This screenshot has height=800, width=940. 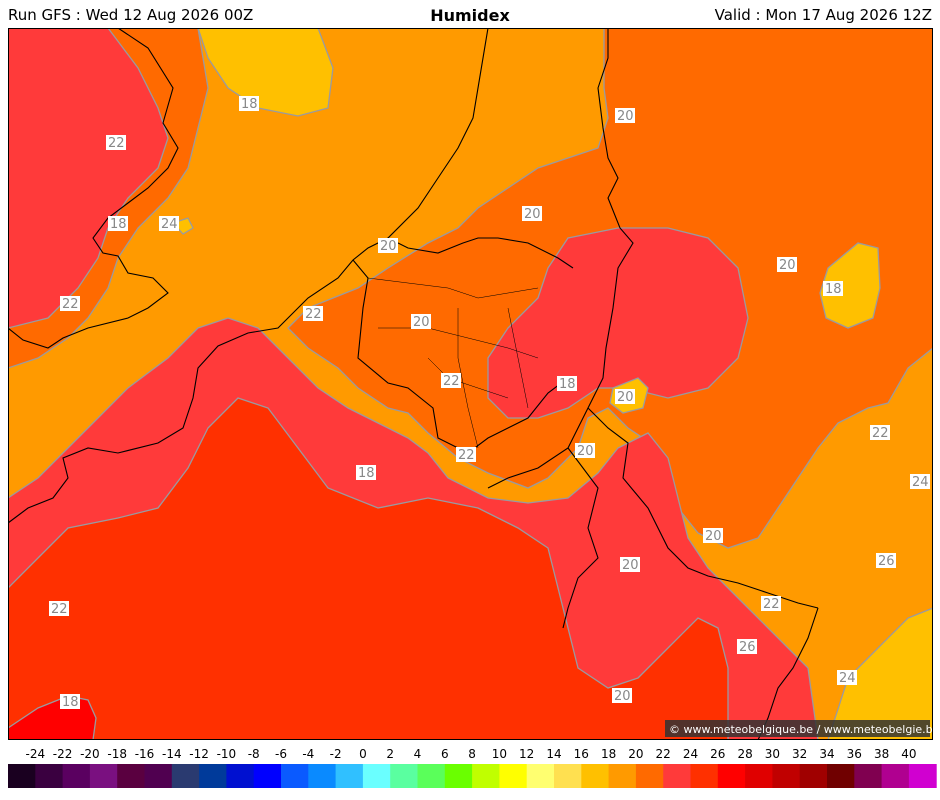 What do you see at coordinates (93, 188) in the screenshot?
I see `uk-coastline` at bounding box center [93, 188].